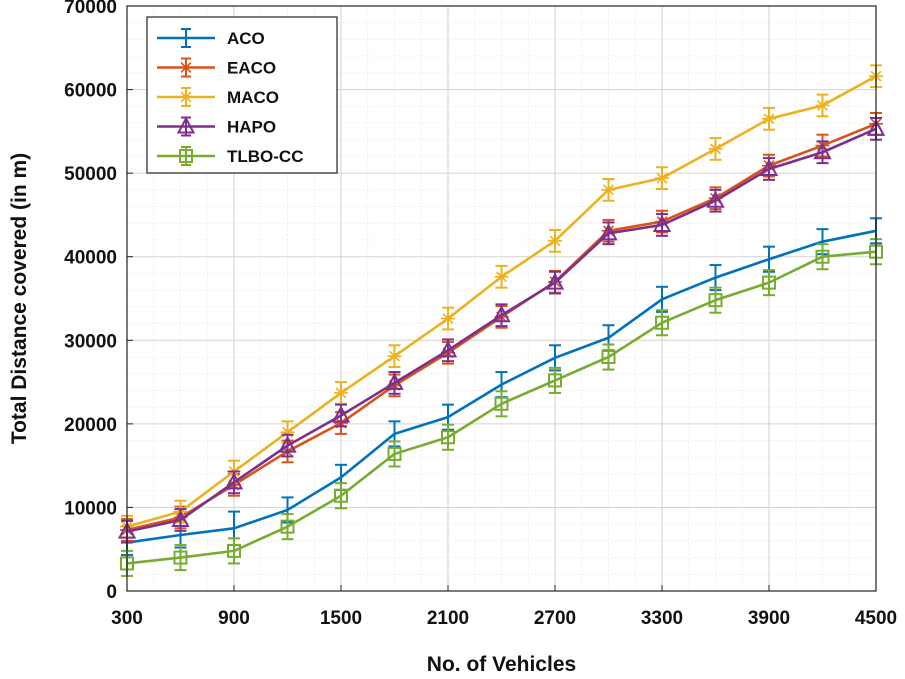  Describe the element at coordinates (216, 126) in the screenshot. I see `legend-entry-hapo: HAPO` at that location.